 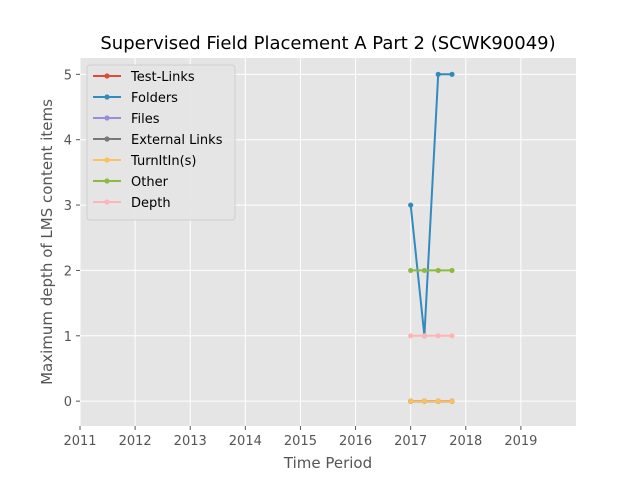 What do you see at coordinates (431, 237) in the screenshot?
I see `series-lines` at bounding box center [431, 237].